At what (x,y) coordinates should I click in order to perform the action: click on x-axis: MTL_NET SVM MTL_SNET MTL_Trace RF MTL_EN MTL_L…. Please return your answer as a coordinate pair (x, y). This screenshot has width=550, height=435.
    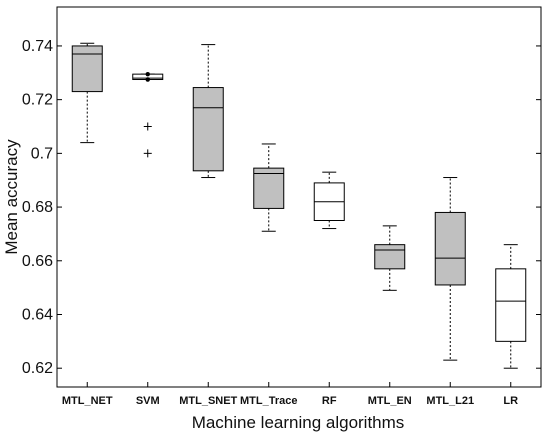
    Looking at the image, I should click on (290, 394).